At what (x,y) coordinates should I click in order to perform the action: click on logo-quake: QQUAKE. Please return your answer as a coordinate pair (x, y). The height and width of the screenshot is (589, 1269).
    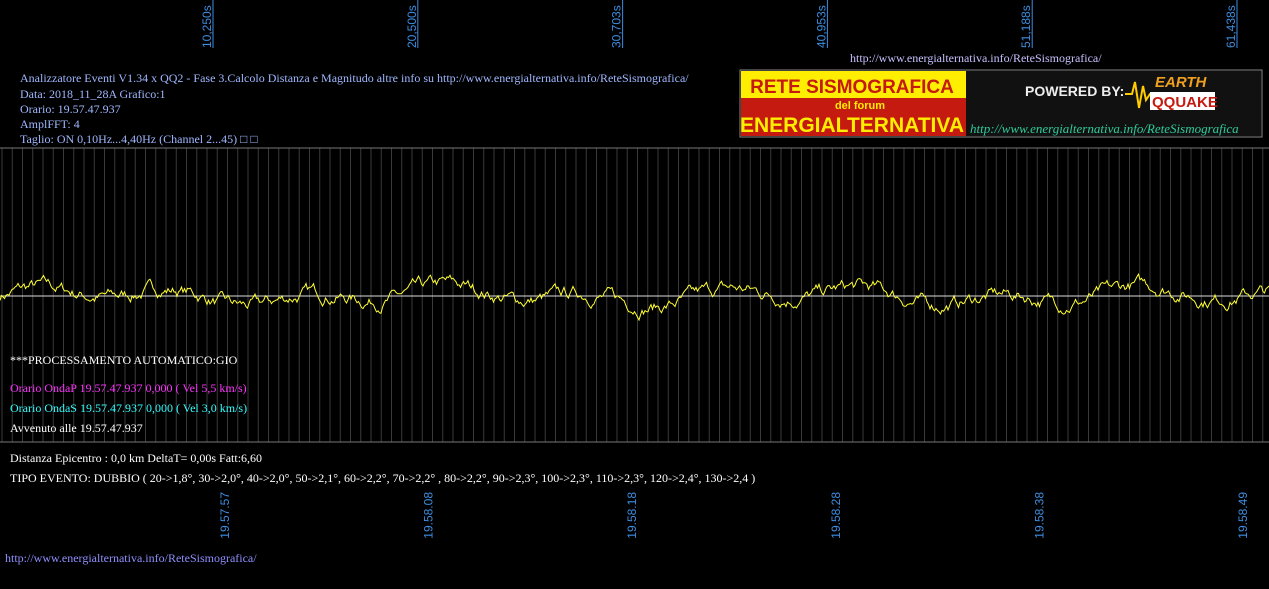
    Looking at the image, I should click on (1185, 102).